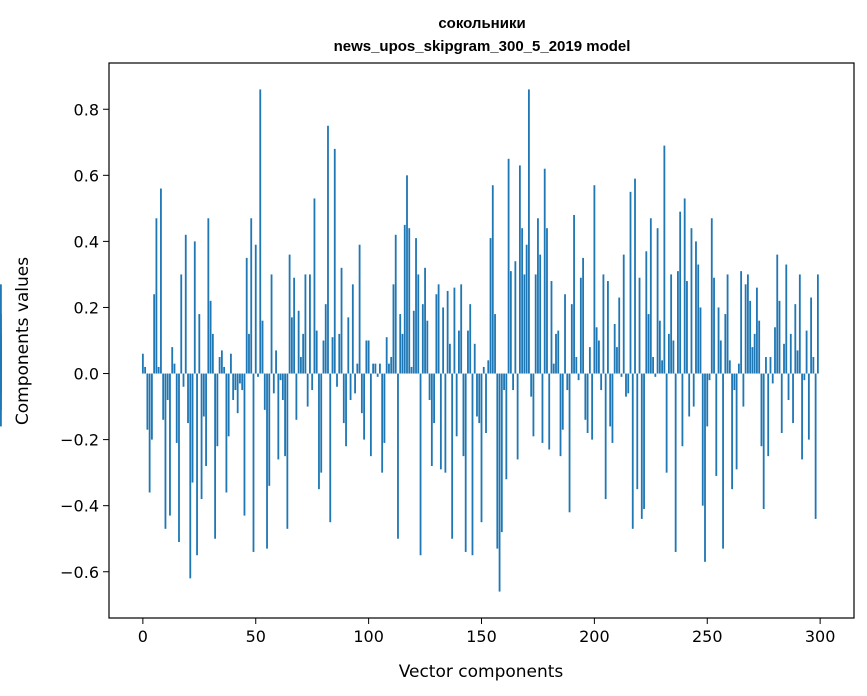 This screenshot has height=696, width=867. What do you see at coordinates (481, 672) in the screenshot?
I see `x-axis-label: Vector components` at bounding box center [481, 672].